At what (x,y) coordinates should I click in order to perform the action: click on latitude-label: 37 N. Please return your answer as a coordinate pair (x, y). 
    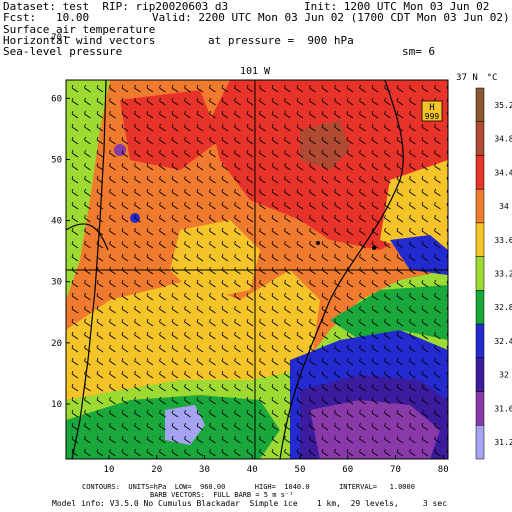
    Looking at the image, I should click on (467, 78).